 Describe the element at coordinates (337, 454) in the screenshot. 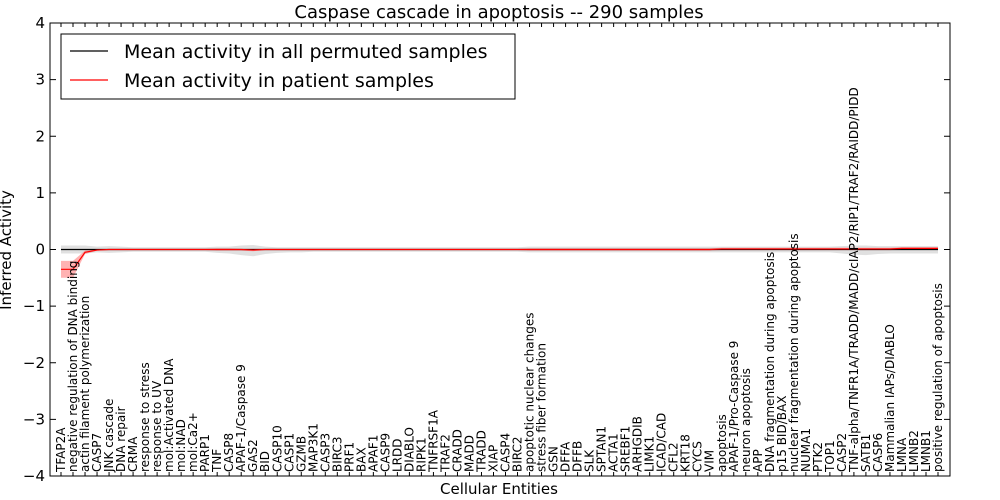

I see `x-tick-label: BIRC3` at that location.